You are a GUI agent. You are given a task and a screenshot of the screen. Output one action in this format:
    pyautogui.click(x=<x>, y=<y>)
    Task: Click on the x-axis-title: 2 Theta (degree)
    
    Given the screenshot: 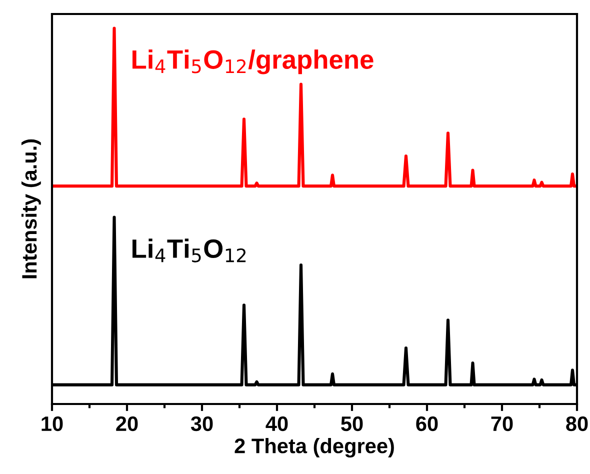 What is the action you would take?
    pyautogui.click(x=314, y=448)
    